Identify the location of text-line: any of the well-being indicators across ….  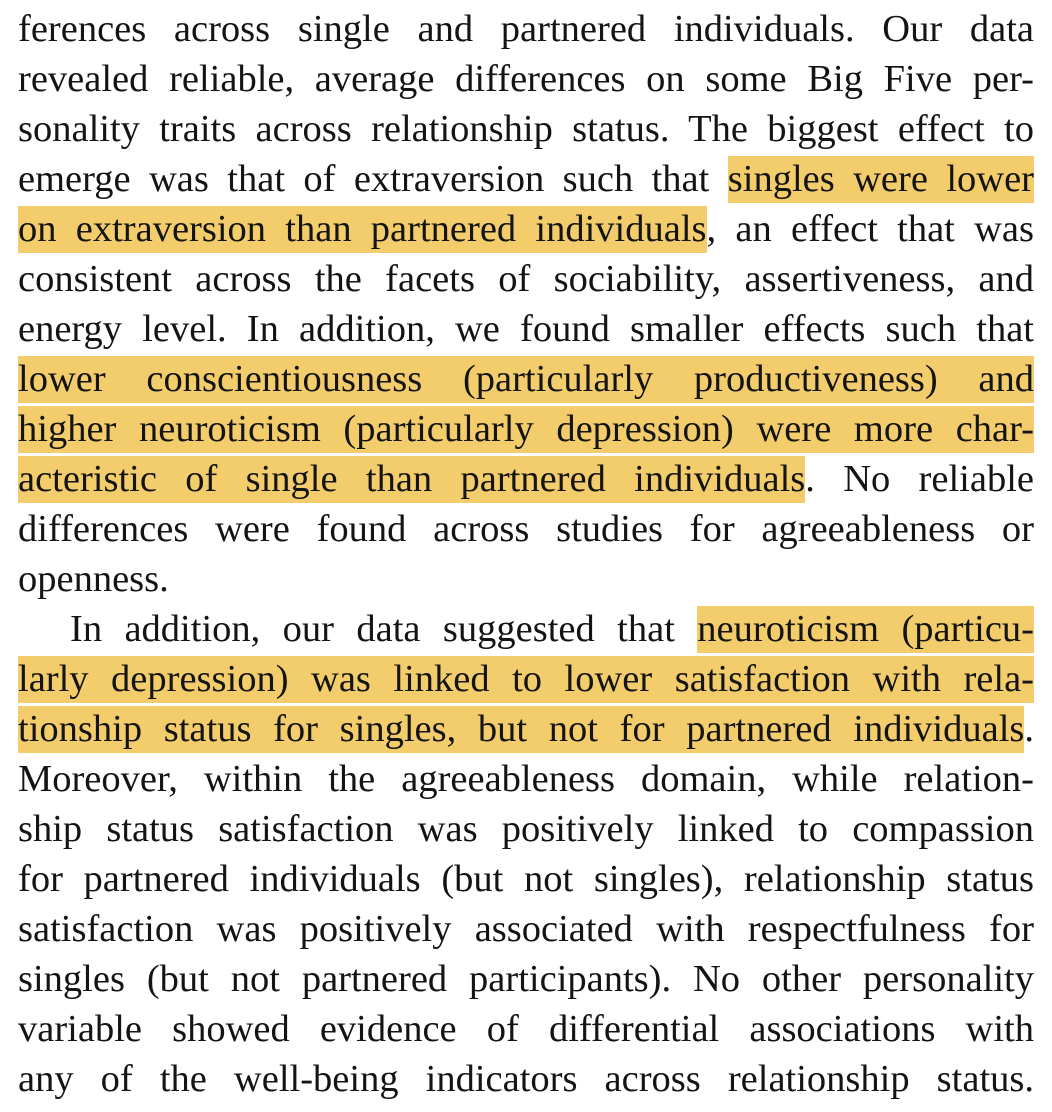
(526, 1079).